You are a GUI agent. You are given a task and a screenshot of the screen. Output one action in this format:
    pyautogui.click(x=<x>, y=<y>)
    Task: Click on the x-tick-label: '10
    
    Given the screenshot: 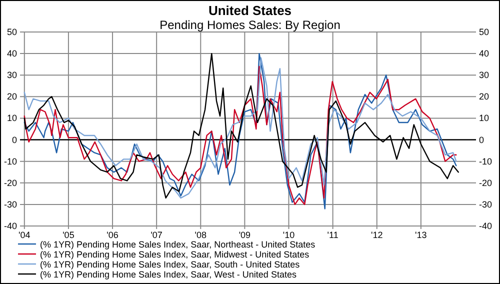 What is the action you would take?
    pyautogui.click(x=288, y=235)
    